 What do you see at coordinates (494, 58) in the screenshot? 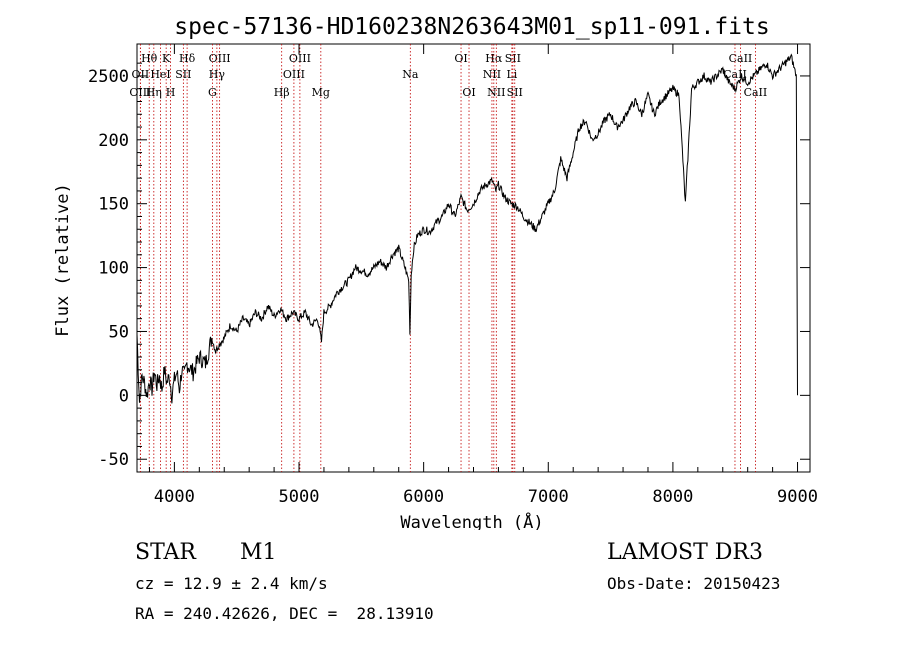
I see `marker-label: Hα` at bounding box center [494, 58].